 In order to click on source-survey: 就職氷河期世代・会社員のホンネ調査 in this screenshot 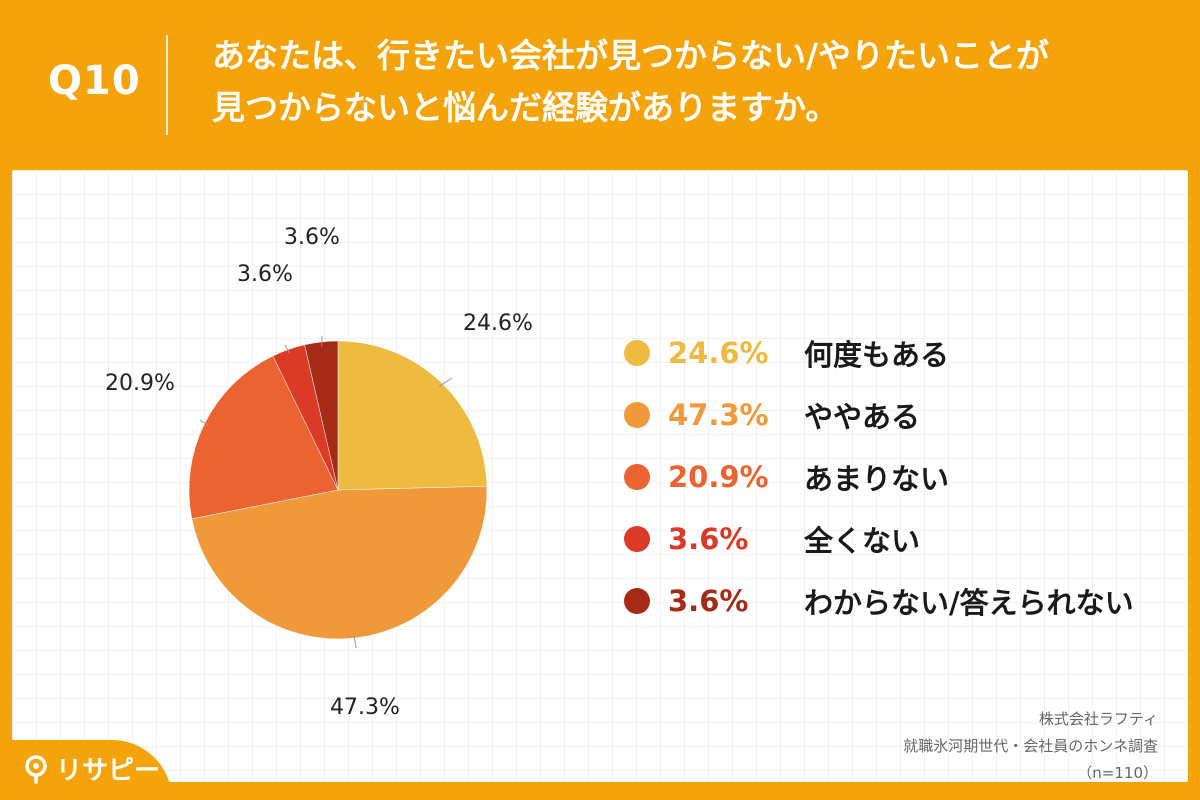, I will do `click(1030, 746)`.